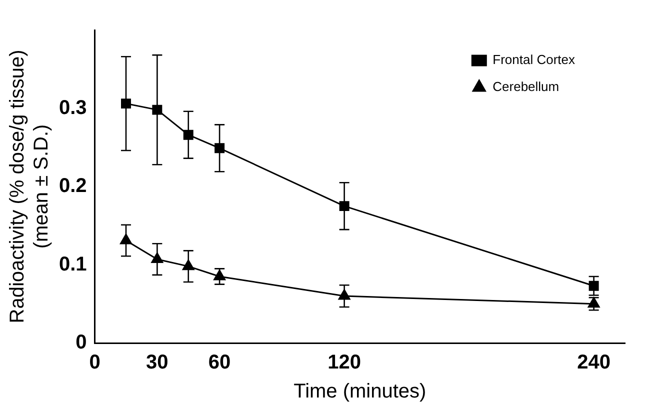  Describe the element at coordinates (344, 363) in the screenshot. I see `x-tick-label: 120` at that location.